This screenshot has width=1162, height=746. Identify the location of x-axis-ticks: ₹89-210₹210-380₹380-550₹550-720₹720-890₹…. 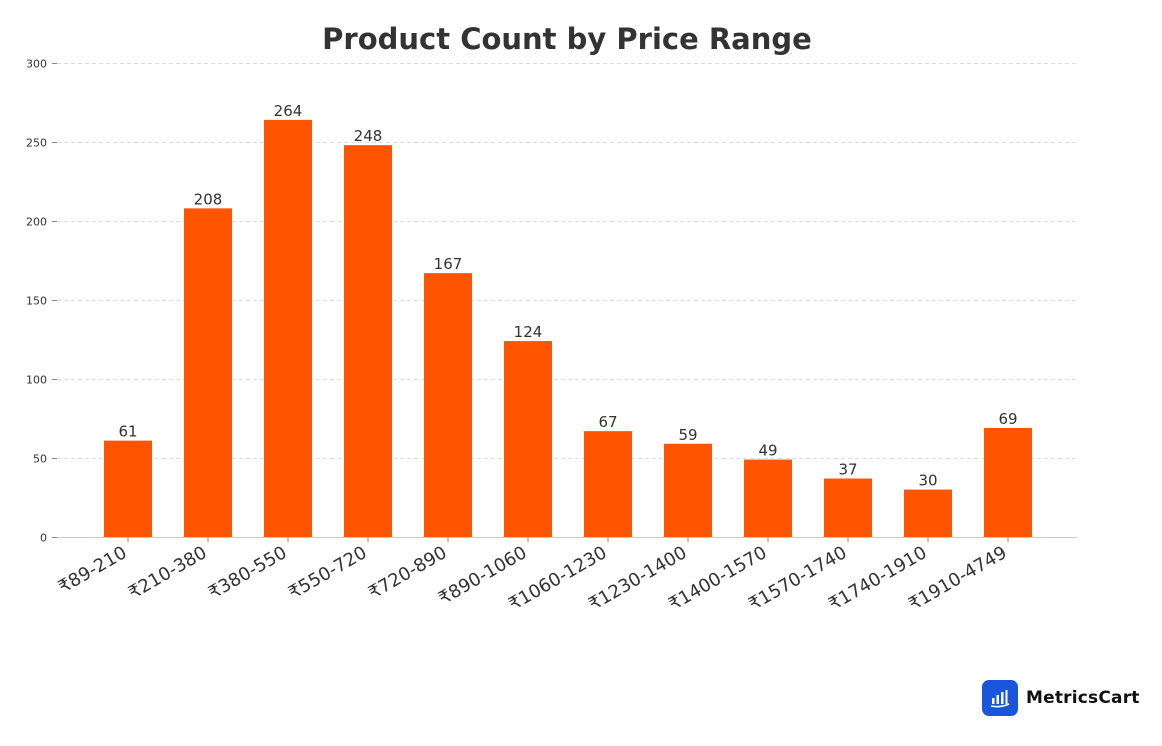
(533, 576).